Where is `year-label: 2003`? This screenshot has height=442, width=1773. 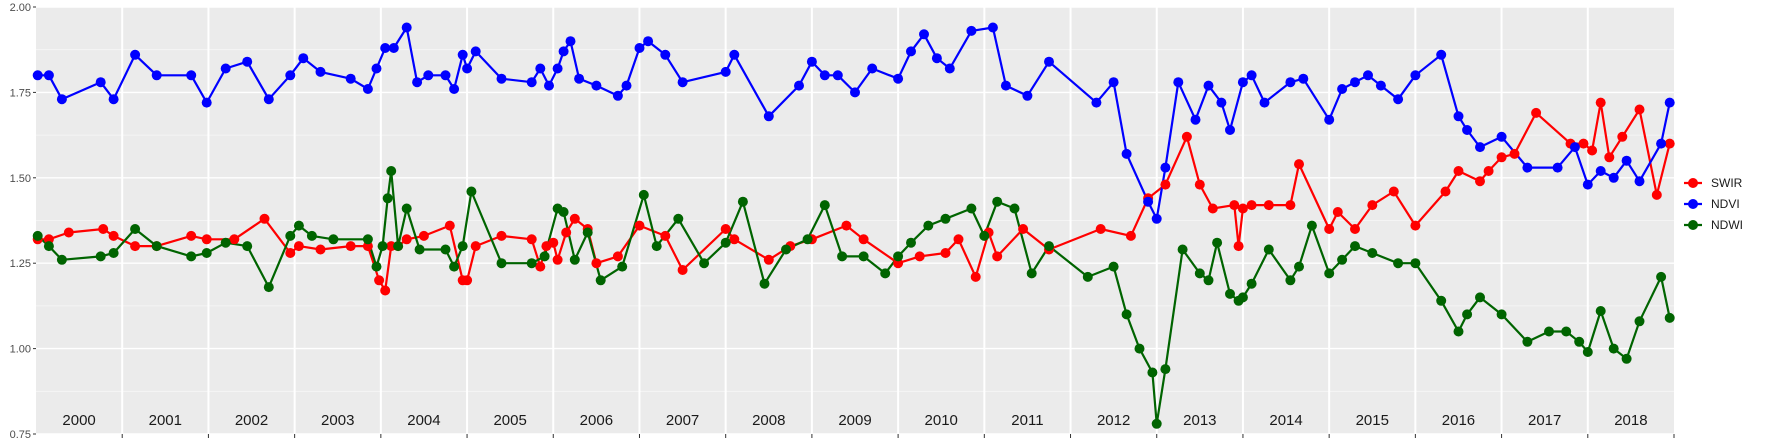 year-label: 2003 is located at coordinates (337, 420).